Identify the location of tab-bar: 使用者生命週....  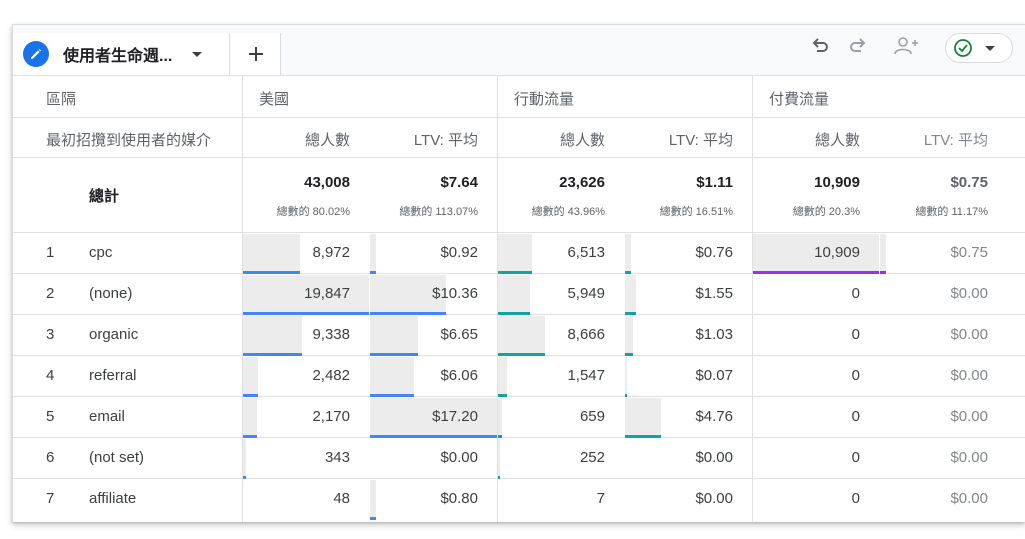
(519, 50).